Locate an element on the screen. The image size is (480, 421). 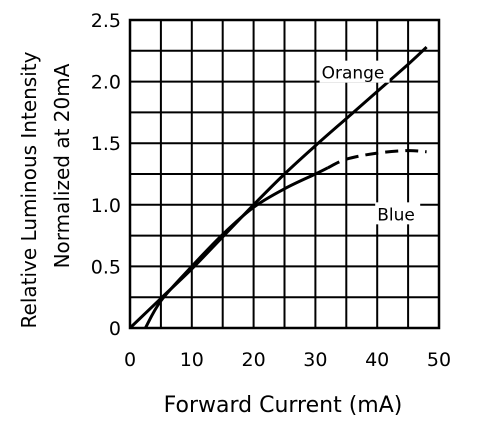
blue-label-backdrop is located at coordinates (398, 213).